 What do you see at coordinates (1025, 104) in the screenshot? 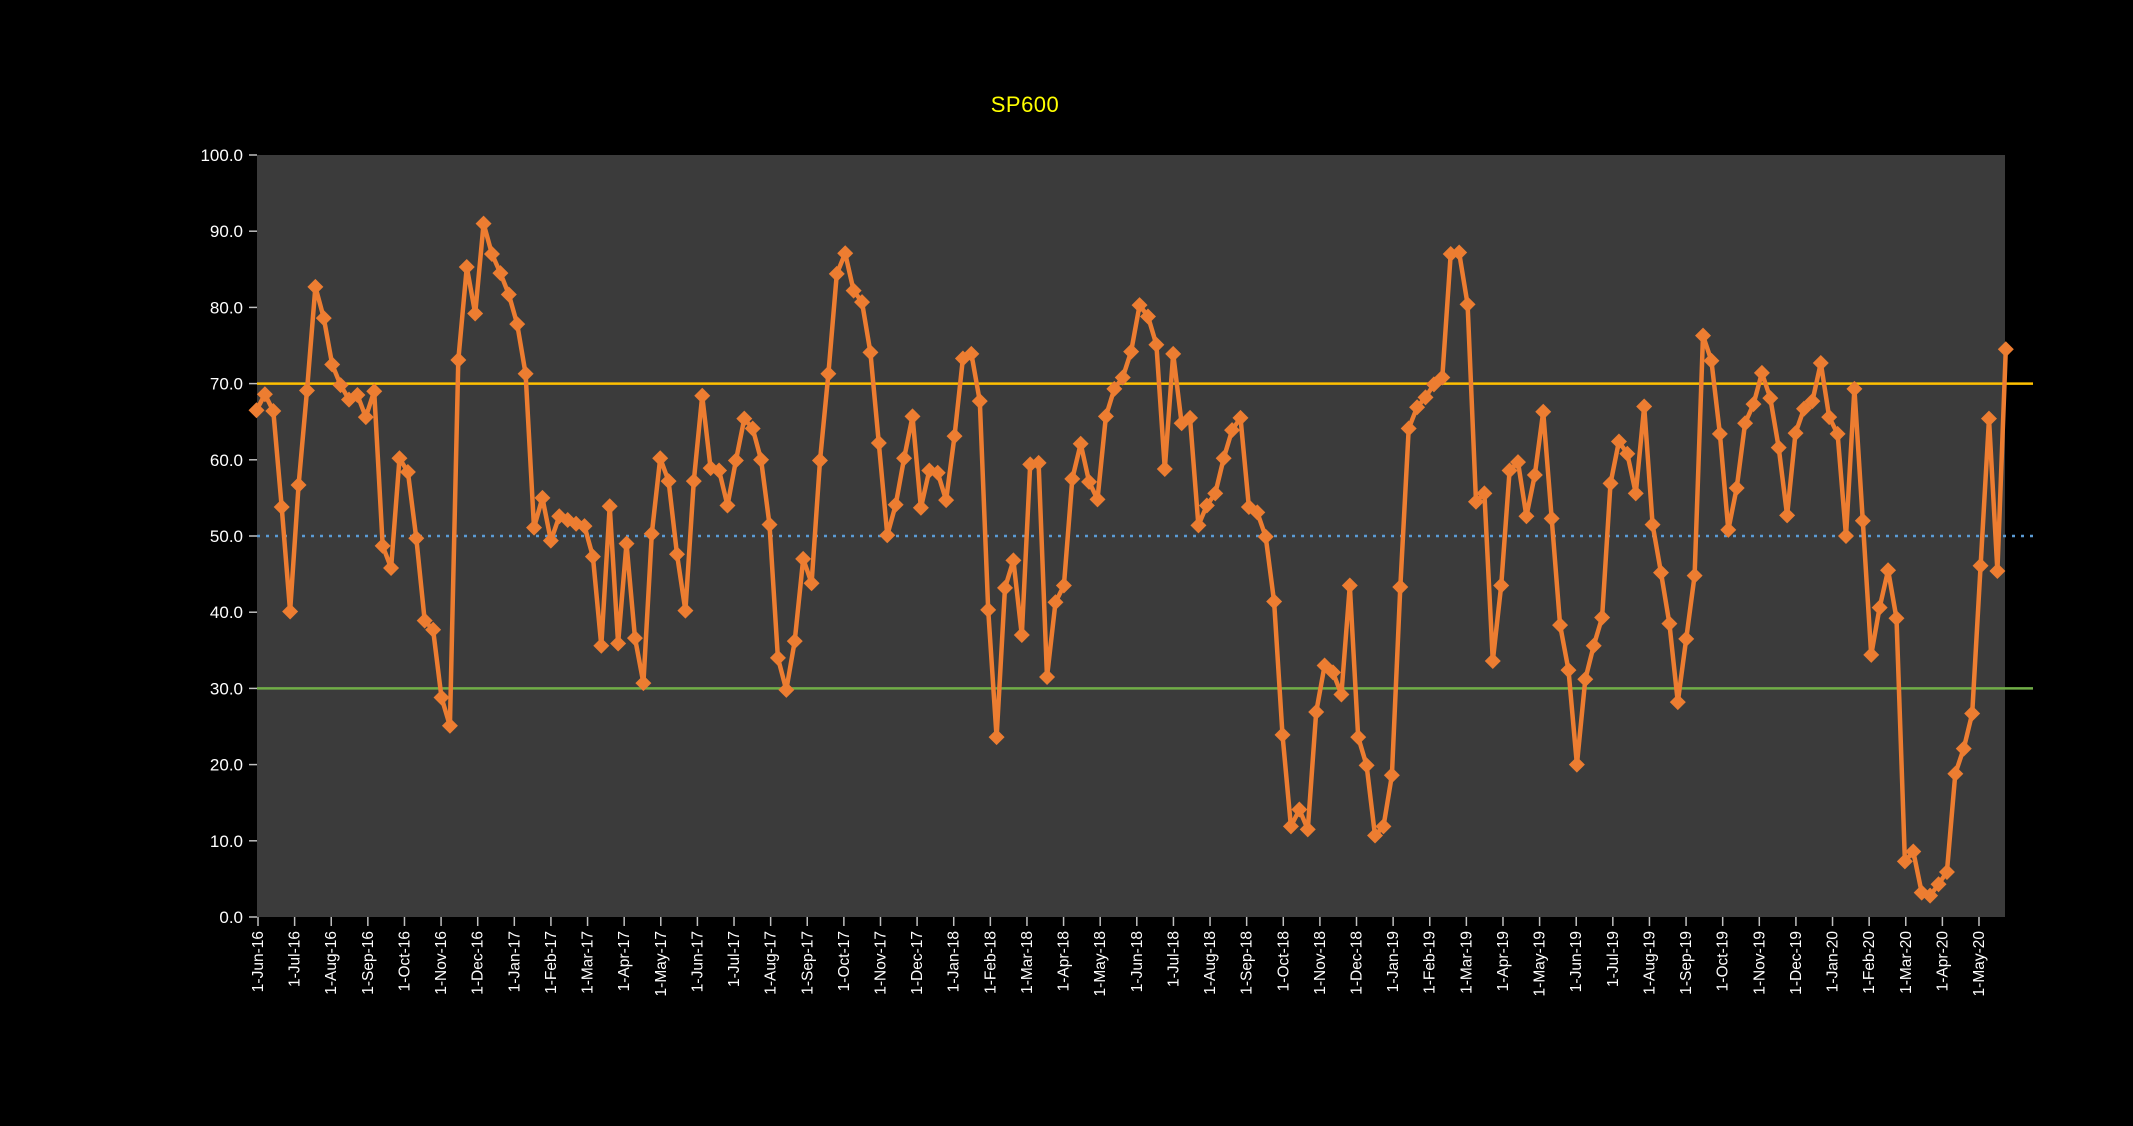
I see `chart-title: SP600` at bounding box center [1025, 104].